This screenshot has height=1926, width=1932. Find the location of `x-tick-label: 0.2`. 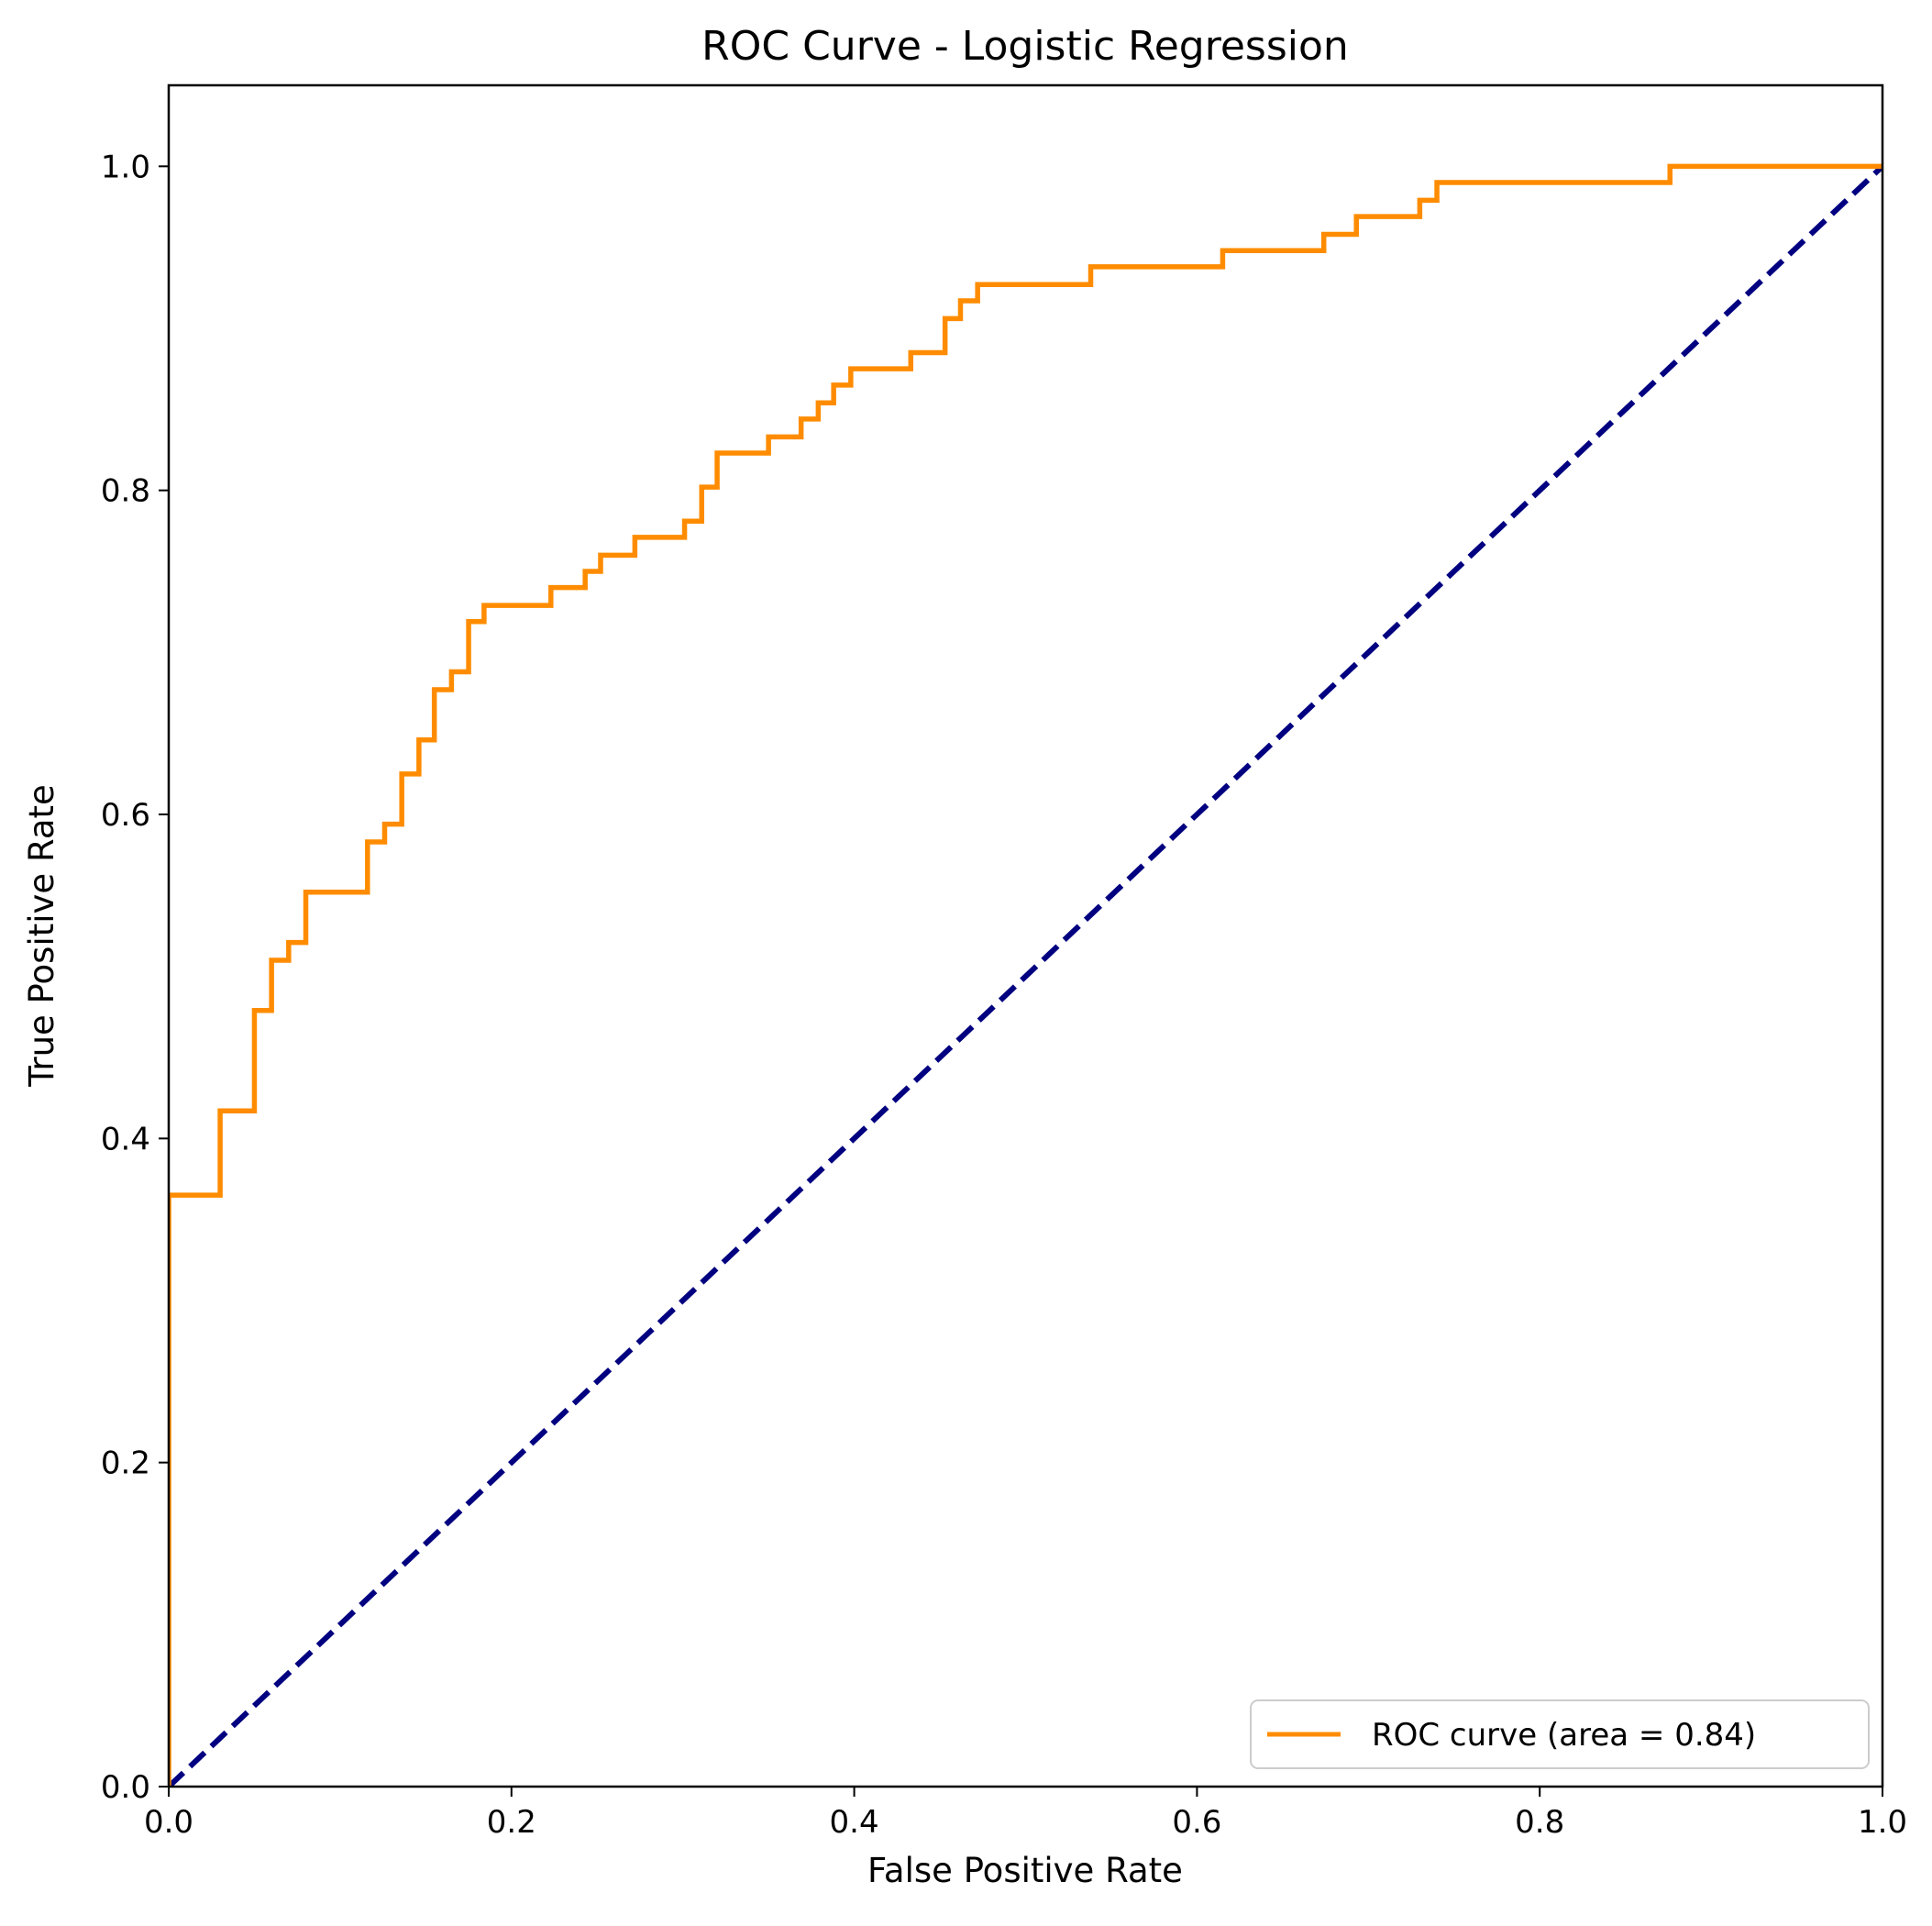

x-tick-label: 0.2 is located at coordinates (511, 1822).